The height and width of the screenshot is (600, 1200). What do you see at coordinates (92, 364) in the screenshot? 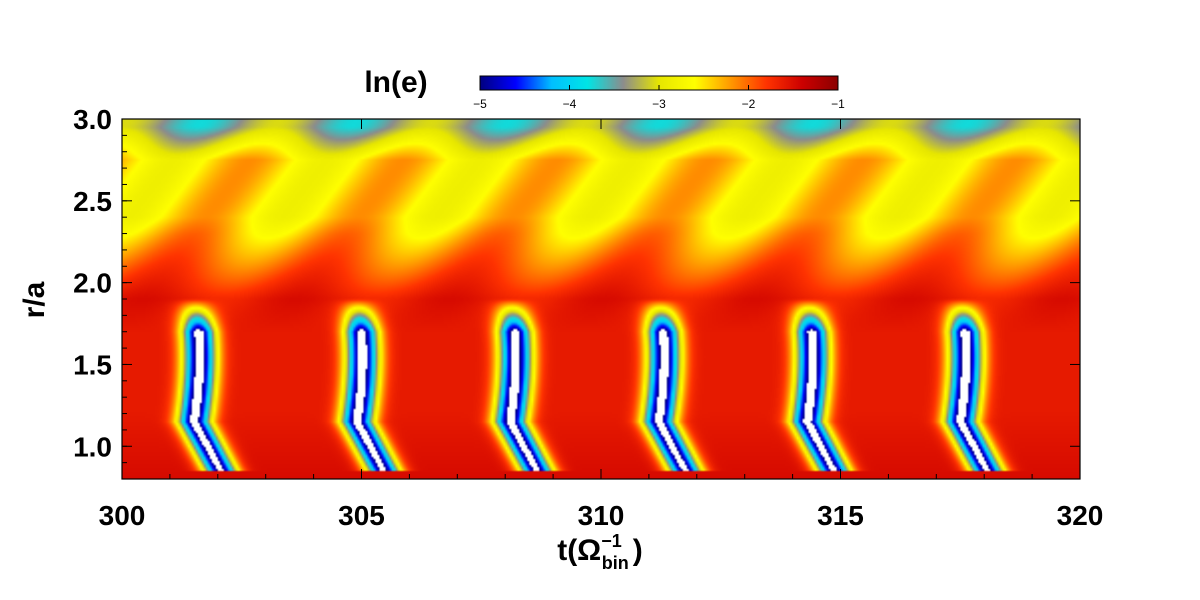
I see `y-tick-label: 1.5` at bounding box center [92, 364].